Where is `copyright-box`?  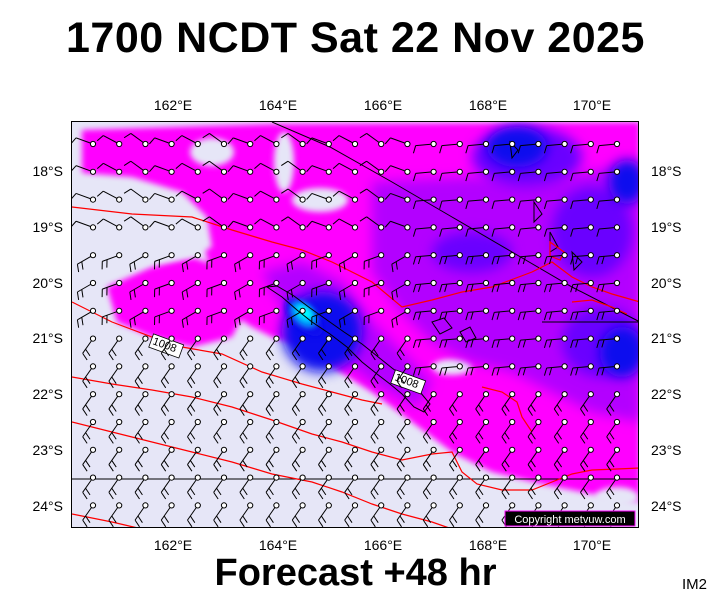 copyright-box is located at coordinates (570, 518).